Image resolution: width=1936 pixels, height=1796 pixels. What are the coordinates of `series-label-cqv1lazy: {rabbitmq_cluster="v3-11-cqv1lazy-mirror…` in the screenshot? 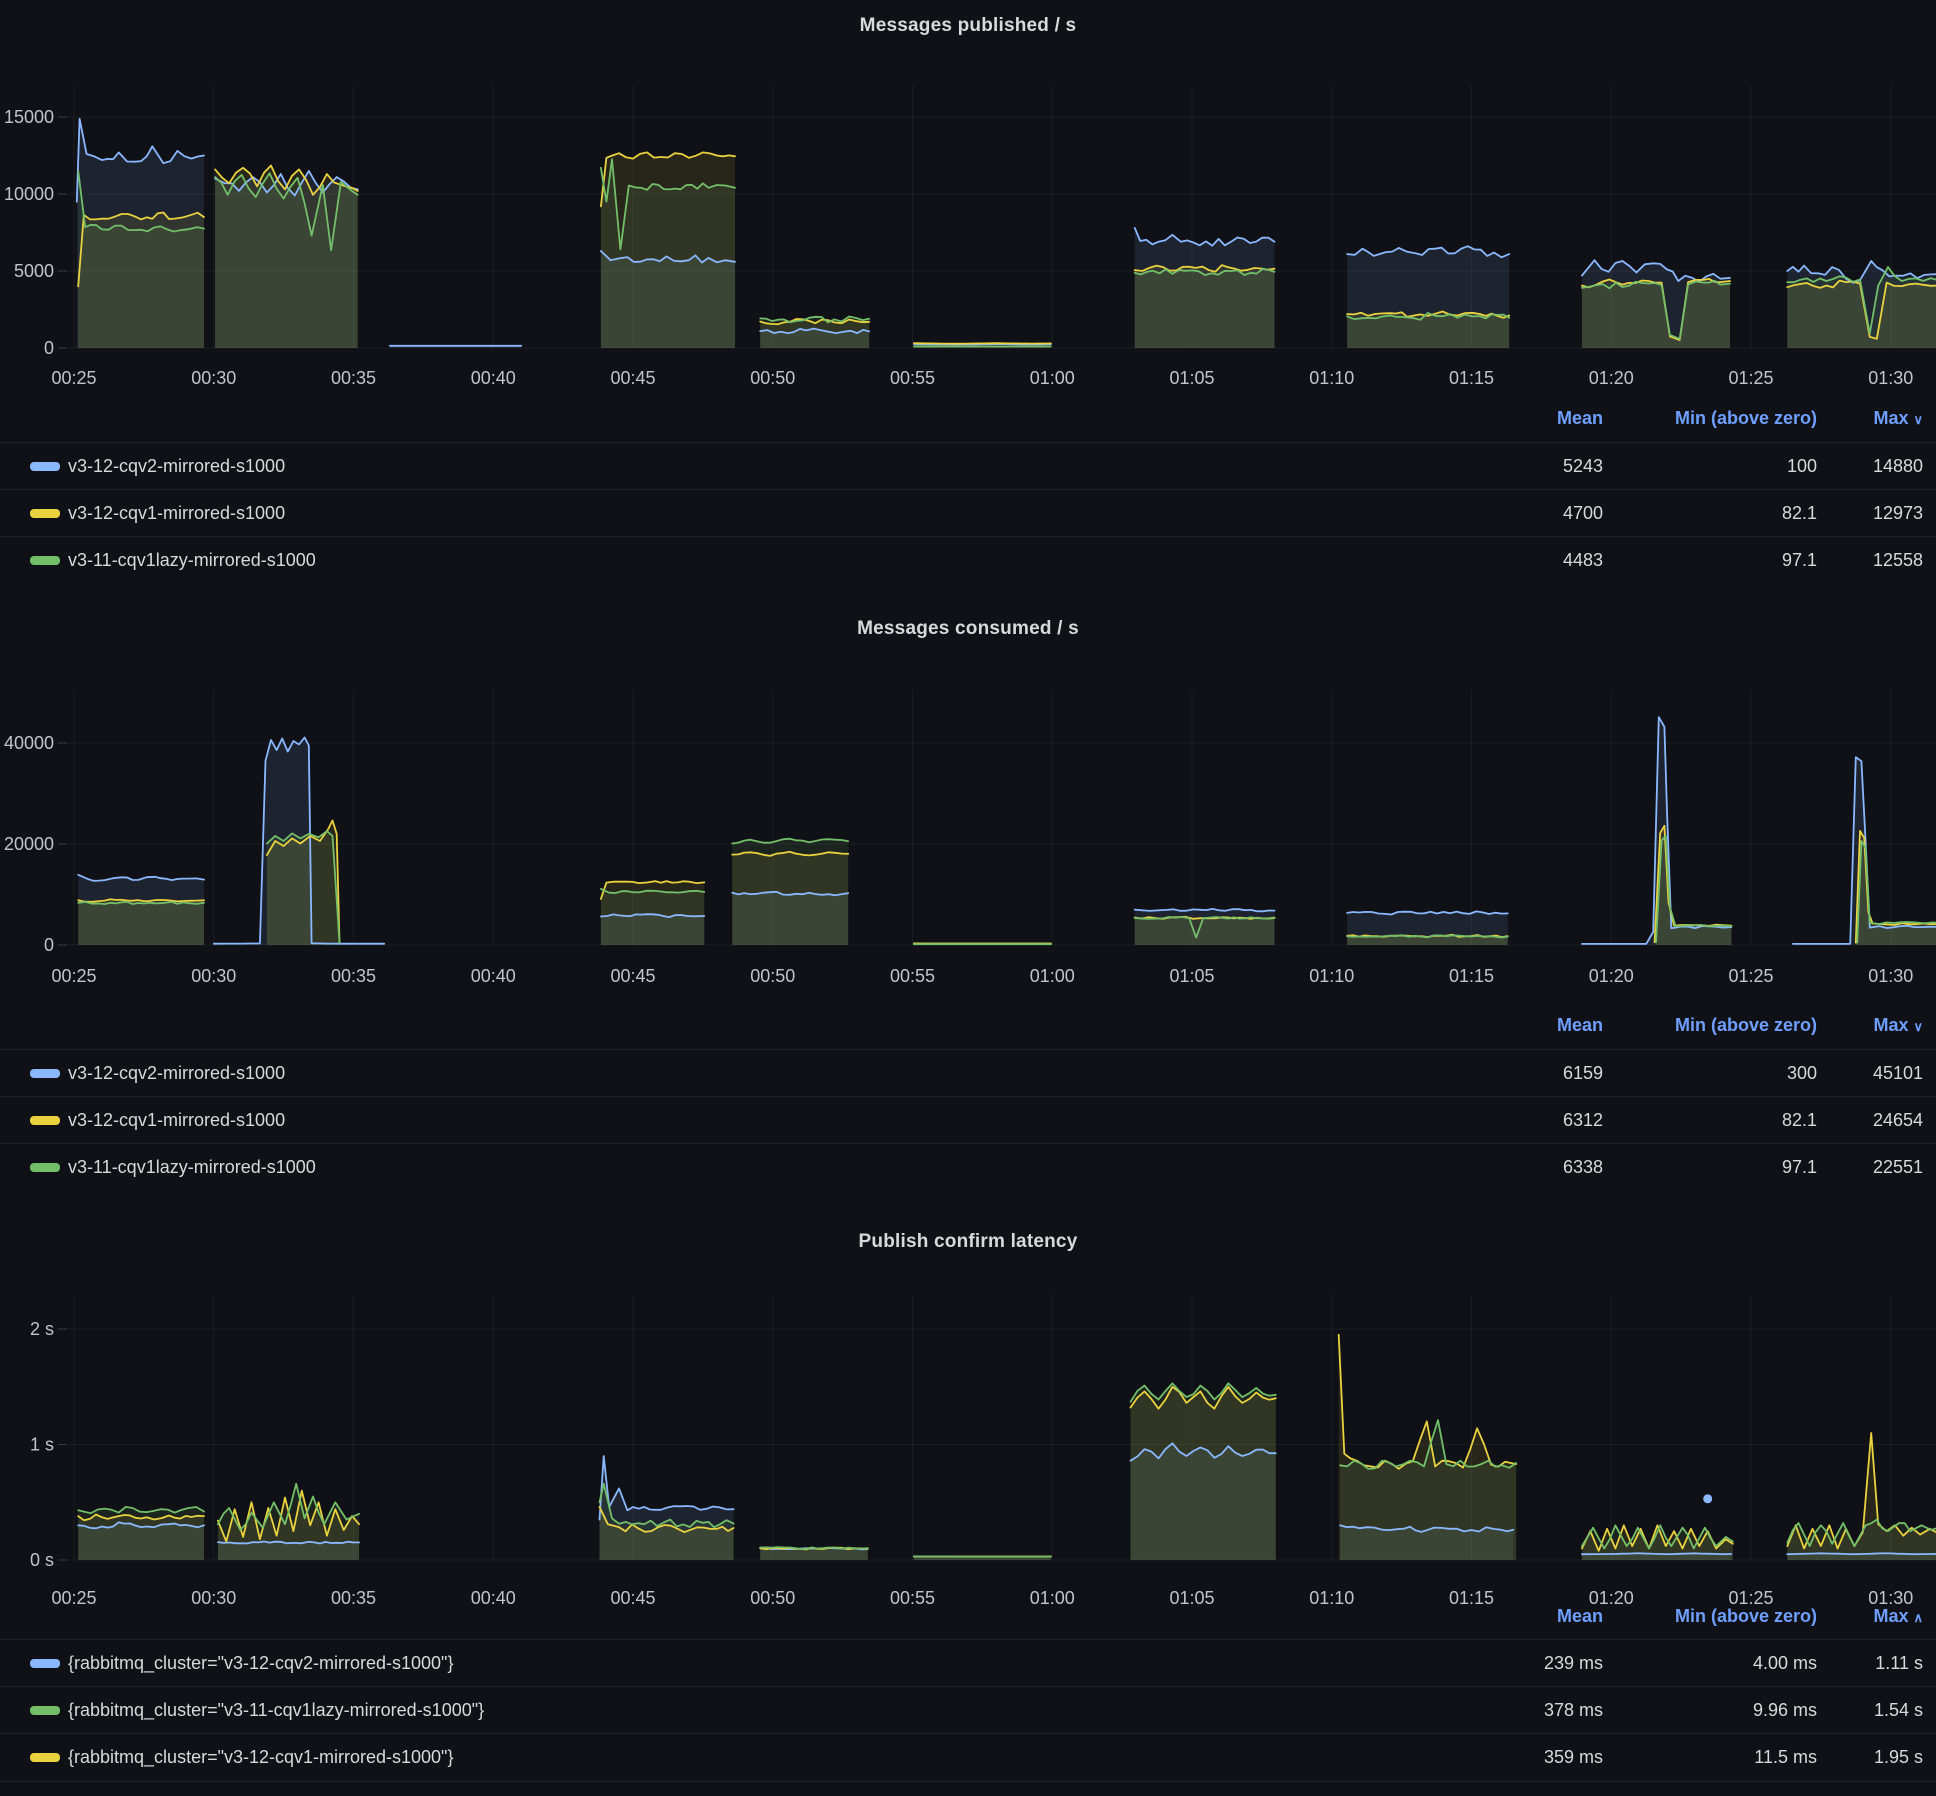 It's located at (276, 1710).